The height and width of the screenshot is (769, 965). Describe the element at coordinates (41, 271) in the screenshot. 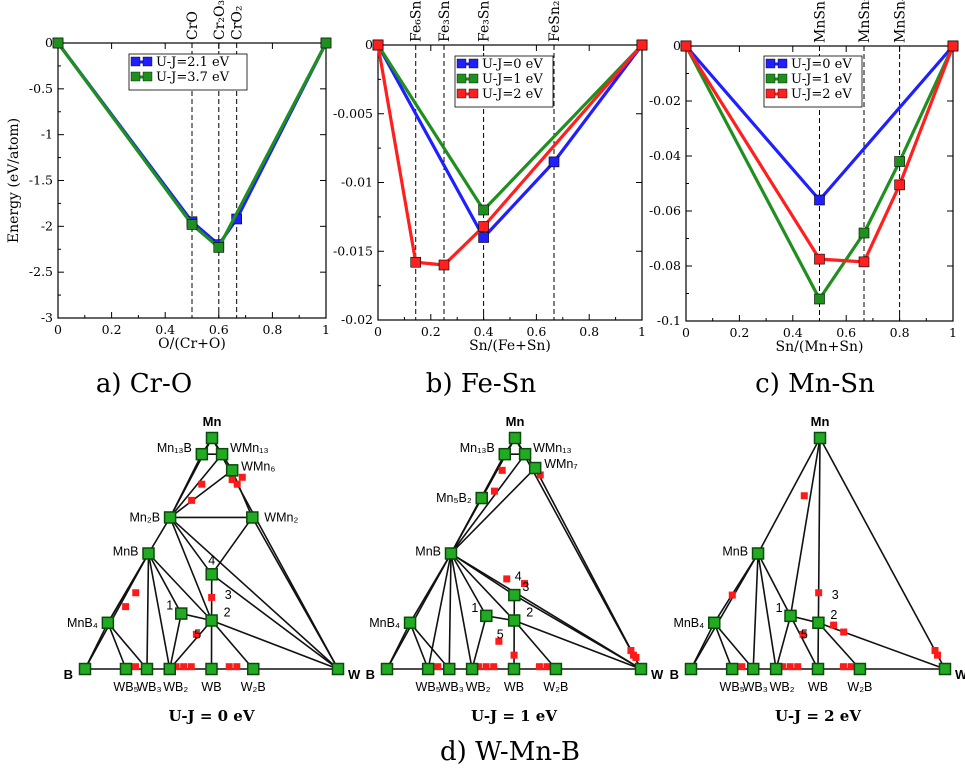

I see `y-tick-label: -2.5` at that location.